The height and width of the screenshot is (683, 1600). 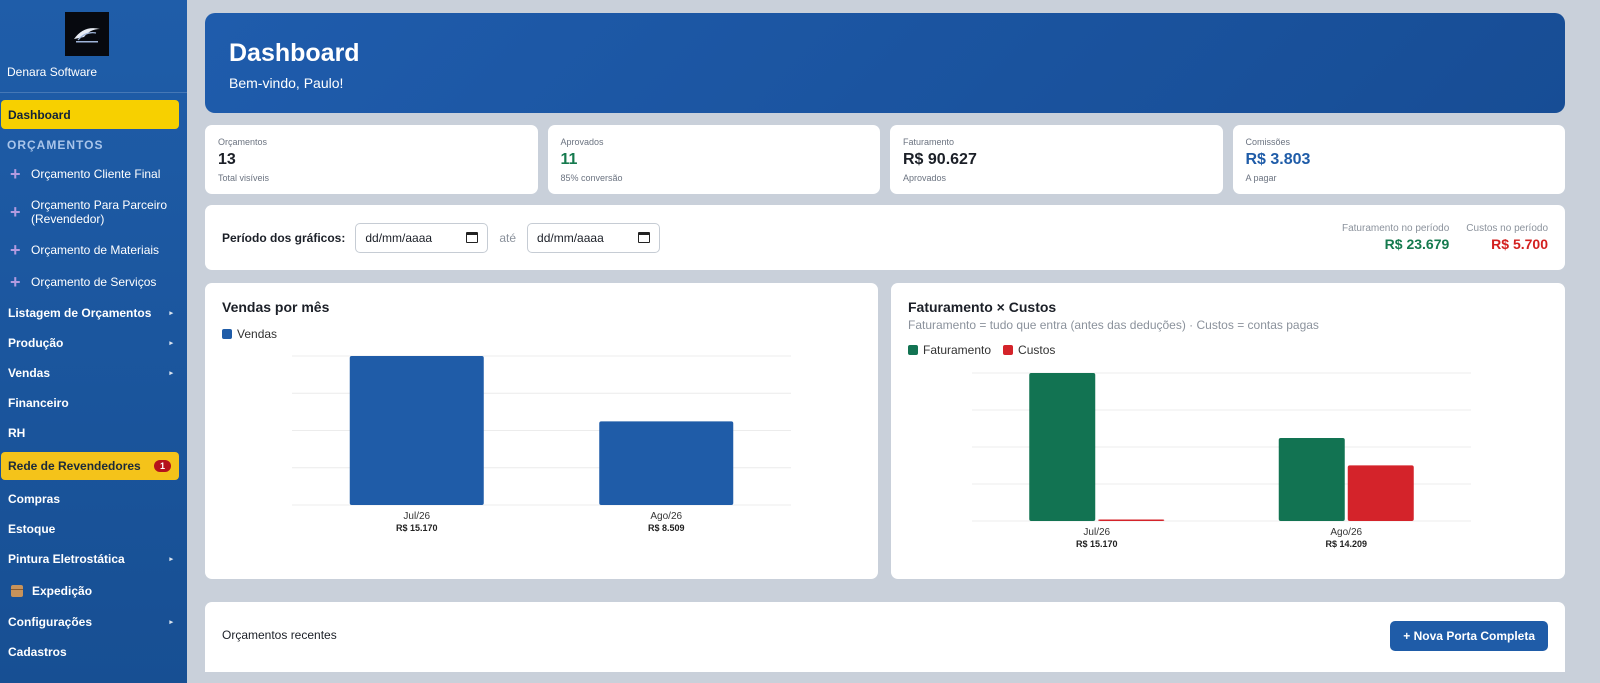 What do you see at coordinates (1037, 350) in the screenshot?
I see `legend-label: Custos` at bounding box center [1037, 350].